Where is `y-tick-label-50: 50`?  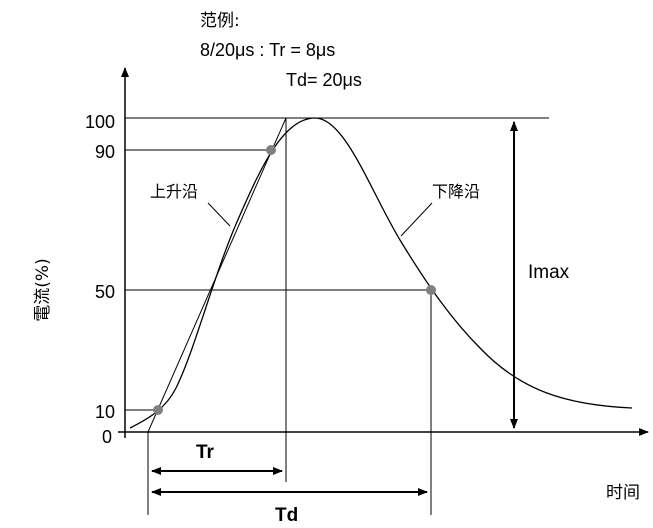
y-tick-label-50: 50 is located at coordinates (105, 292).